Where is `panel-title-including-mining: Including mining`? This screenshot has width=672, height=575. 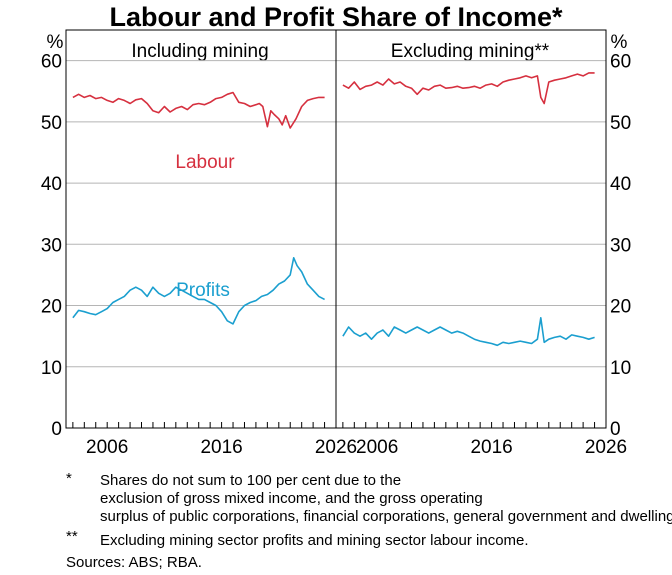
panel-title-including-mining: Including mining is located at coordinates (199, 51).